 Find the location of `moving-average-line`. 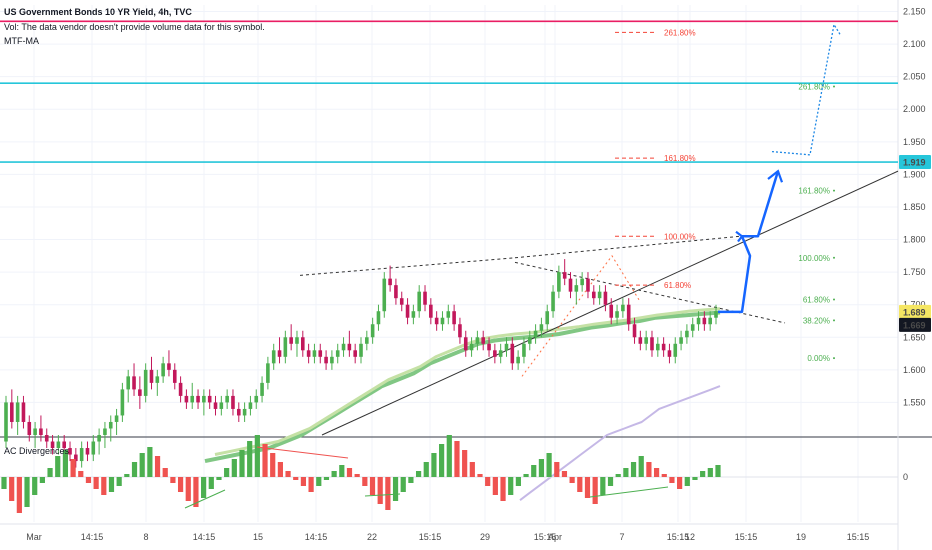

moving-average-line is located at coordinates (620, 443).